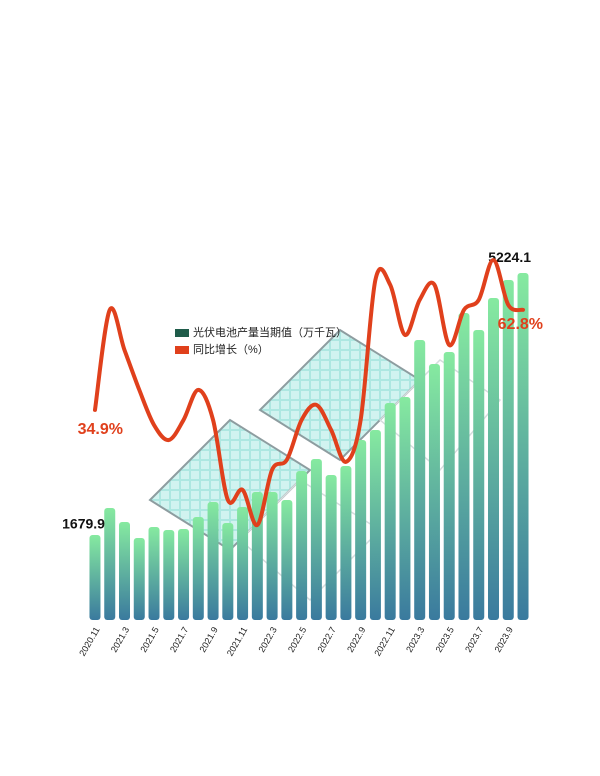 Image resolution: width=600 pixels, height=776 pixels. What do you see at coordinates (89, 641) in the screenshot?
I see `x-tick-label: 2020.11` at bounding box center [89, 641].